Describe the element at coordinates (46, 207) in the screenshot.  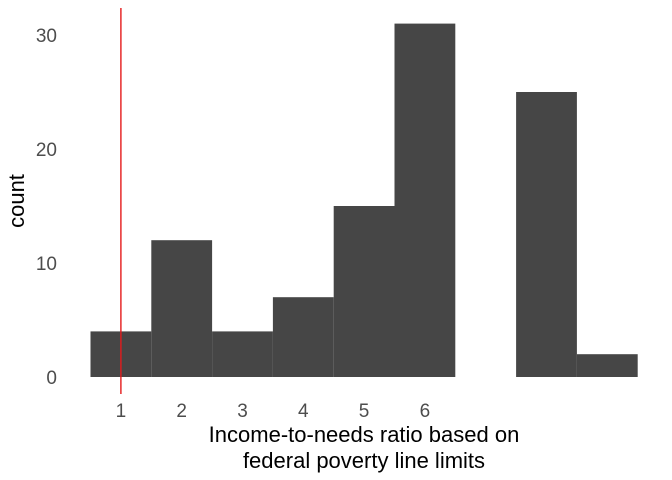
I see `y-axis-ticks: 0 10 20 30` at that location.